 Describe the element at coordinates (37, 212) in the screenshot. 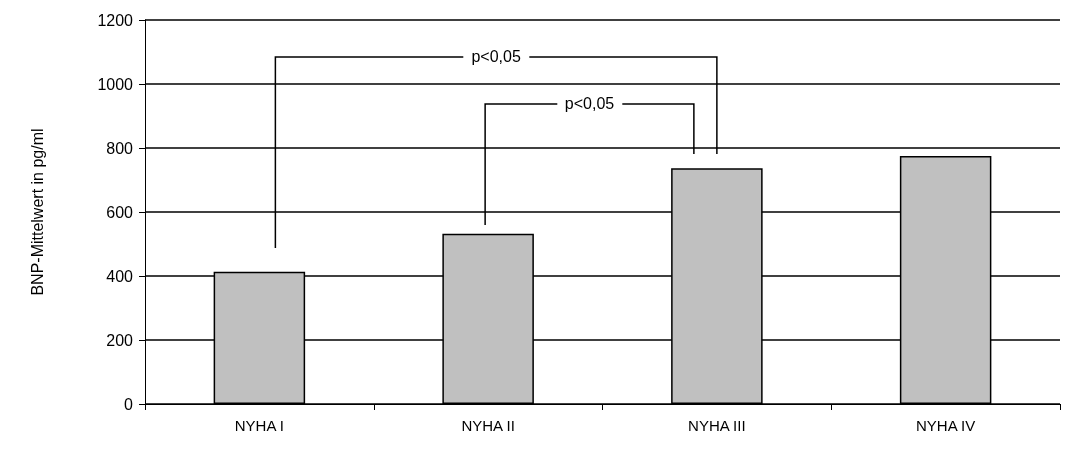

I see `y-axis-title: BNP-Mittelwert in pg/ml` at that location.